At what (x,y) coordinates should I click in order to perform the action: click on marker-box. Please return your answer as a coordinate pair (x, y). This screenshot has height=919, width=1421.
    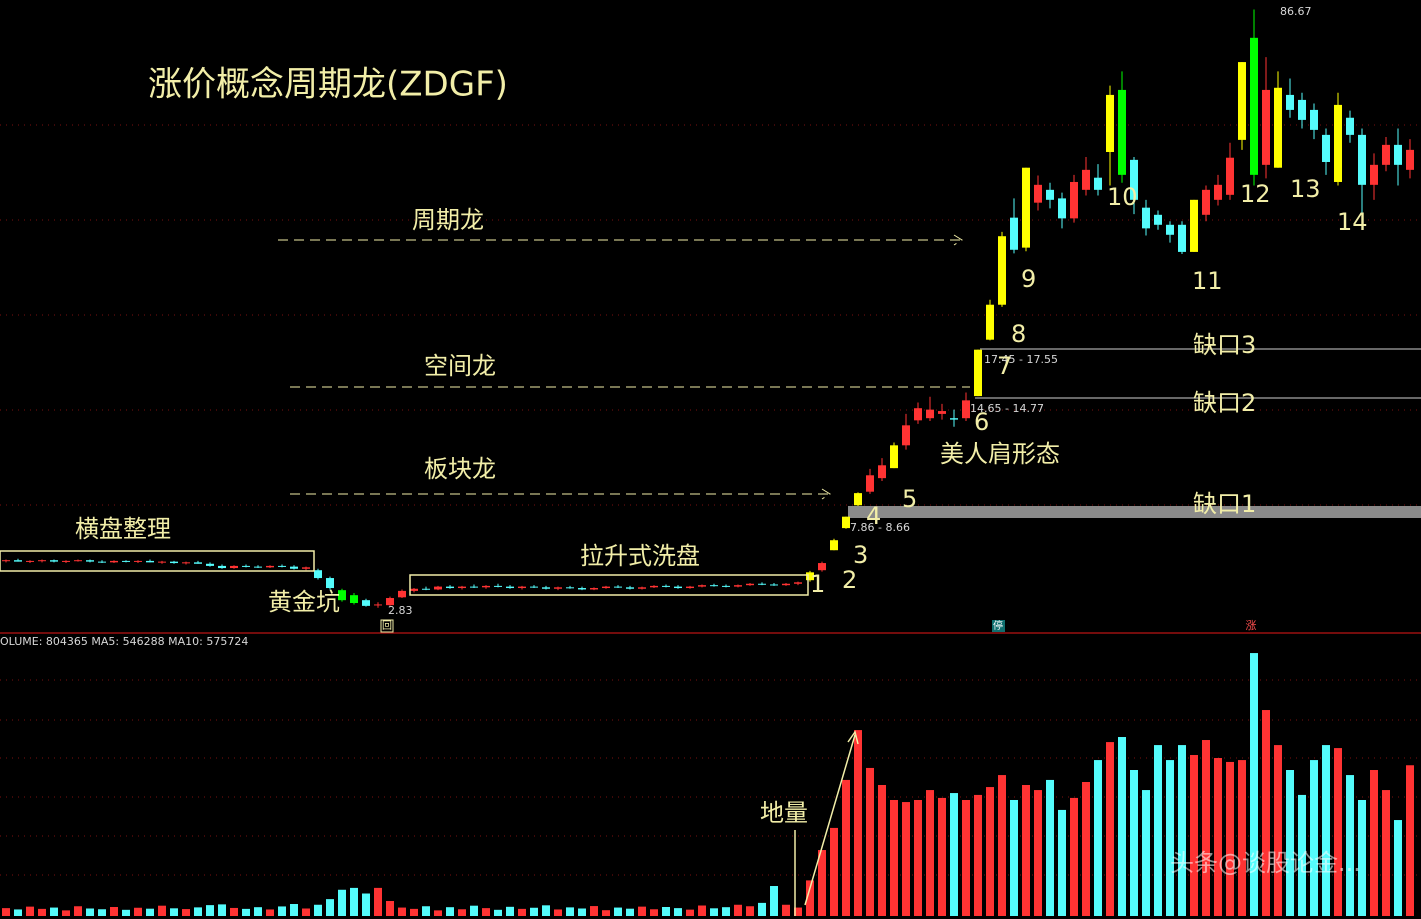
    Looking at the image, I should click on (387, 626).